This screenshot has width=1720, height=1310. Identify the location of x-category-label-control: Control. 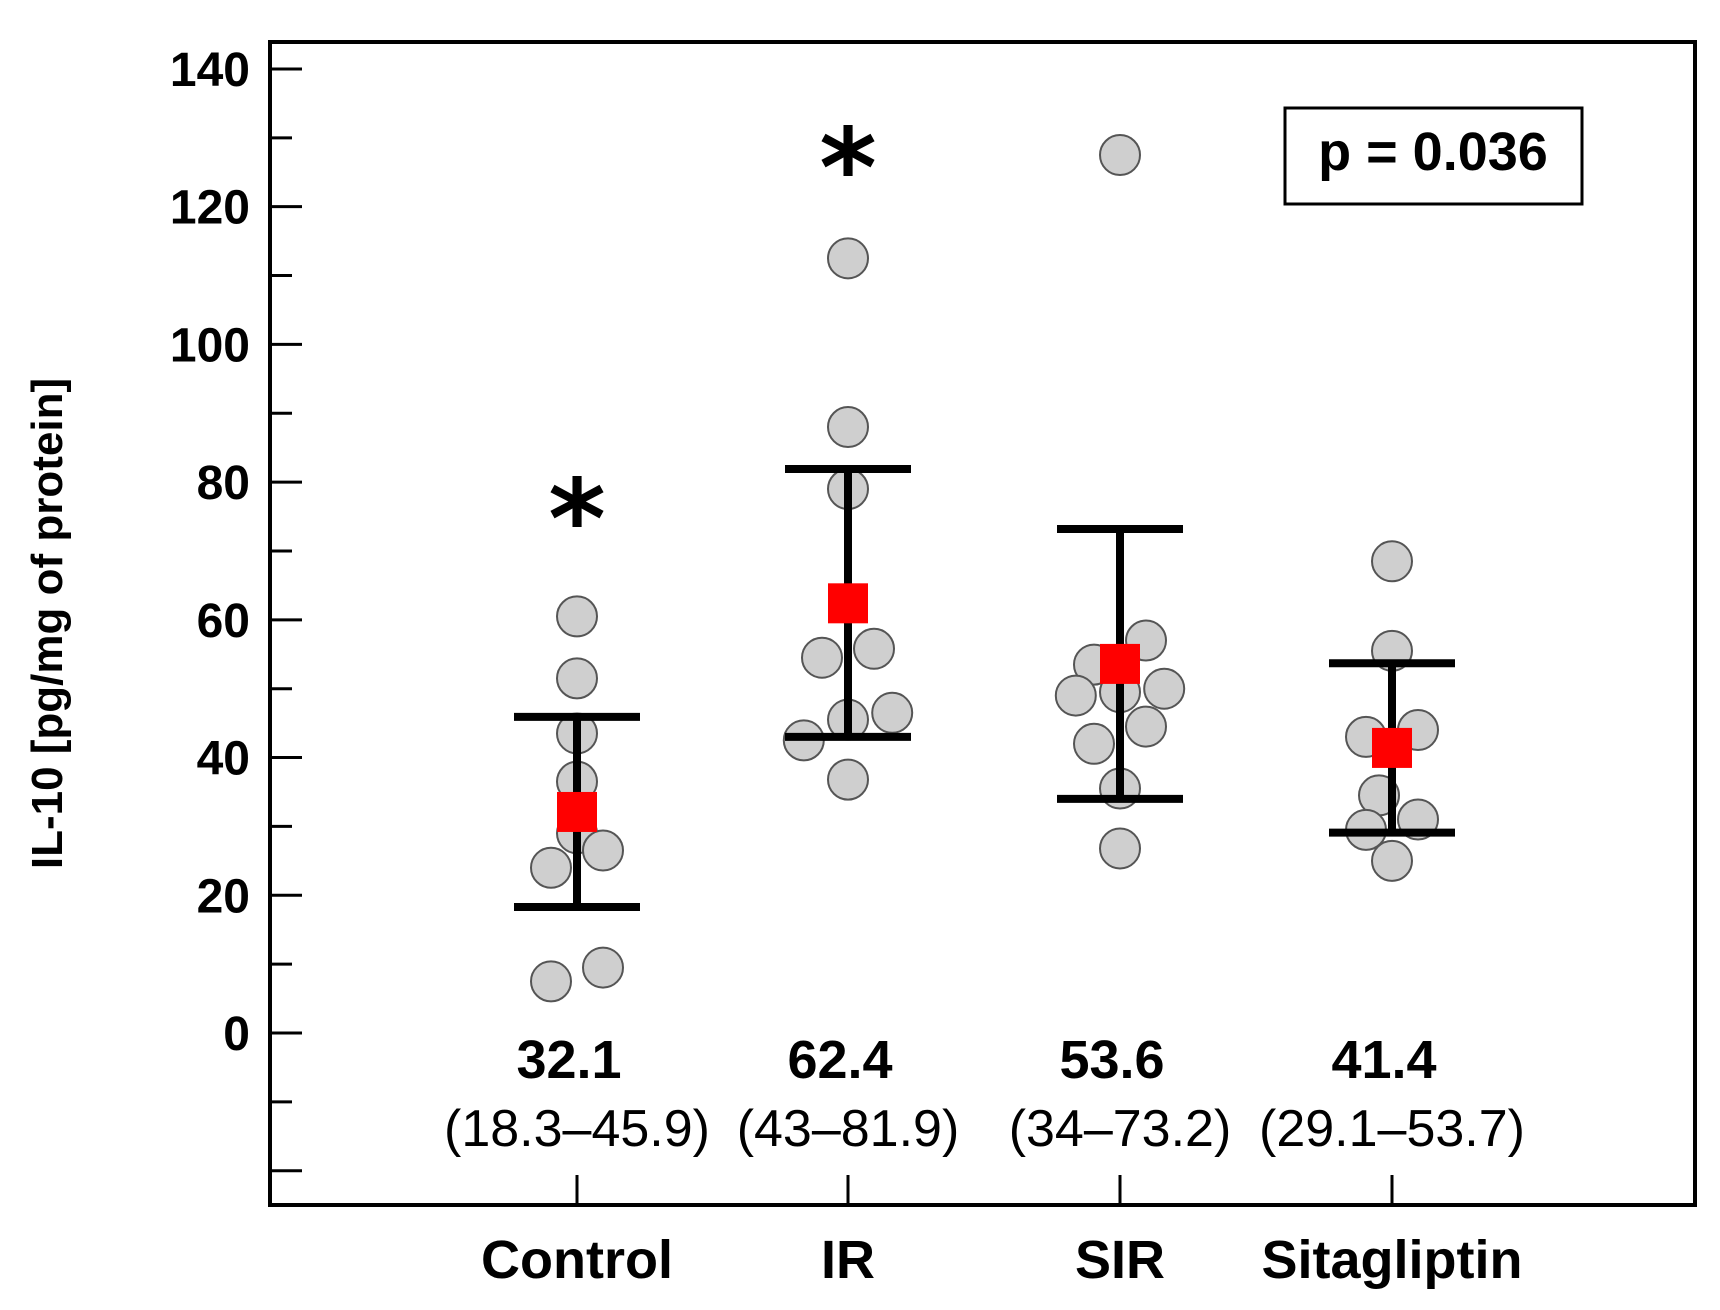
(577, 1260).